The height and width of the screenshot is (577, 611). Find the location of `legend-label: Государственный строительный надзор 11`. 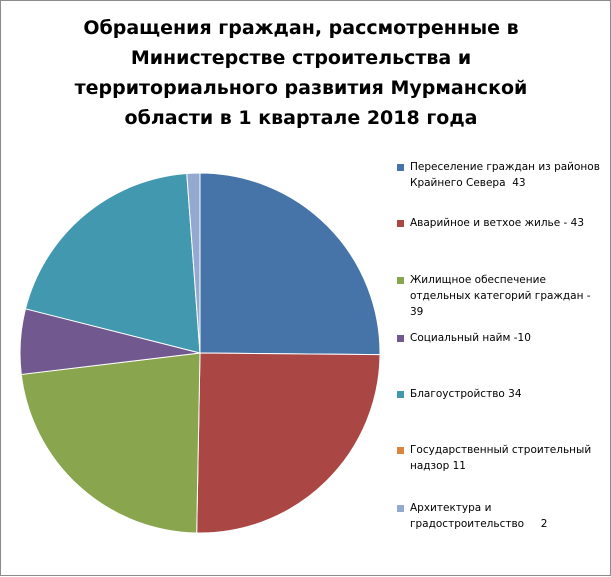

legend-label: Государственный строительный надзор 11 is located at coordinates (502, 458).